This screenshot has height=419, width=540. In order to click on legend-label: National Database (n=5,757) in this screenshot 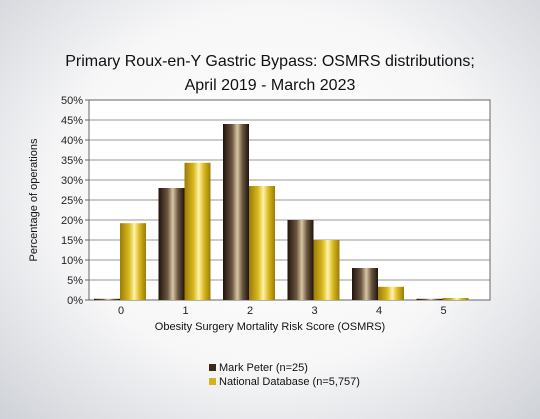, I will do `click(289, 382)`.